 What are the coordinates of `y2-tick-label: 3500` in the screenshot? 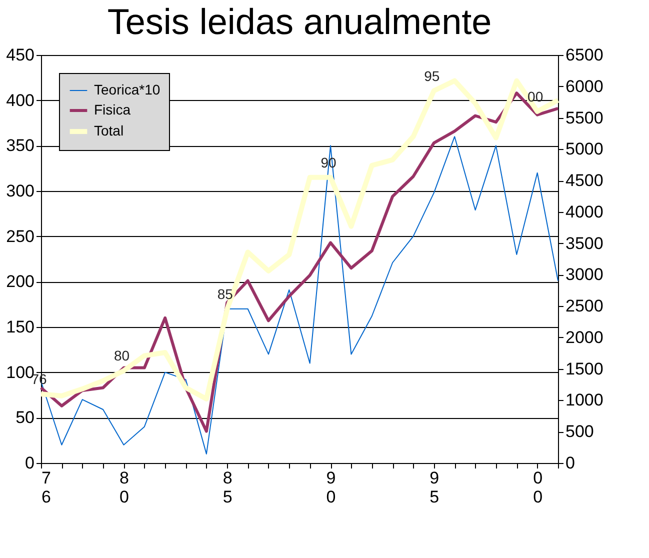 It's located at (585, 243).